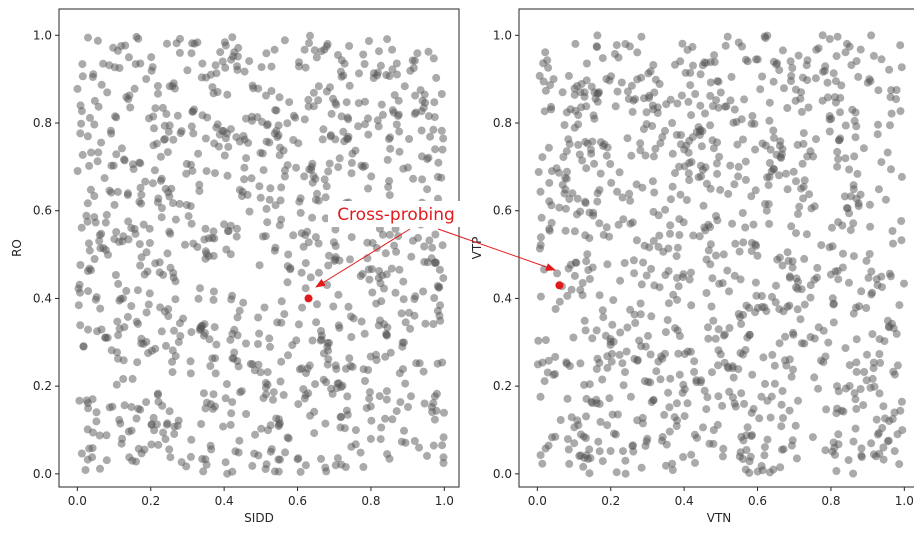 The image size is (914, 533). I want to click on left-y-tick-label: 0.0, so click(42, 474).